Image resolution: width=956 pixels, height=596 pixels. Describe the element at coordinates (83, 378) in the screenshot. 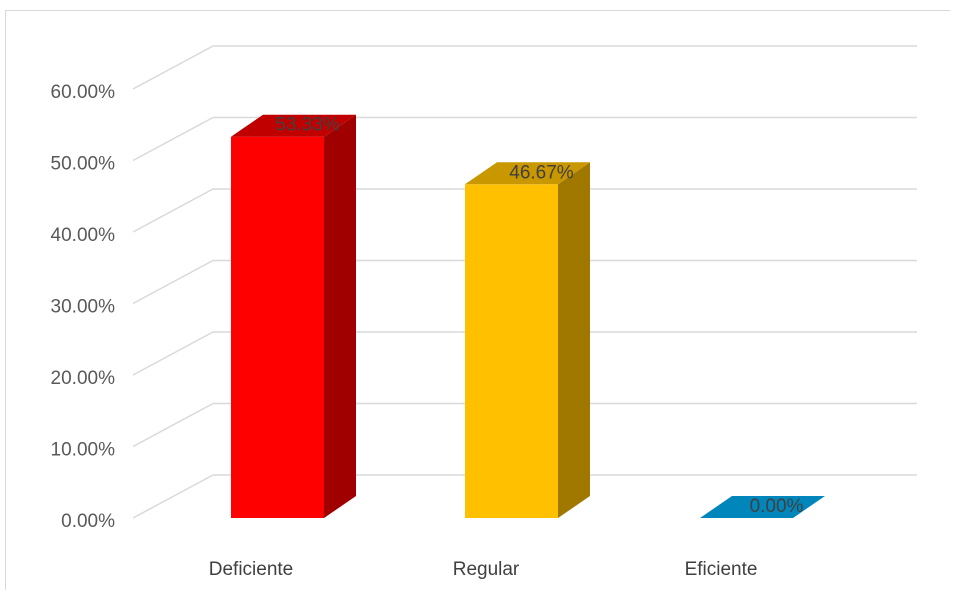

I see `y-tick-label: 20.00%` at that location.